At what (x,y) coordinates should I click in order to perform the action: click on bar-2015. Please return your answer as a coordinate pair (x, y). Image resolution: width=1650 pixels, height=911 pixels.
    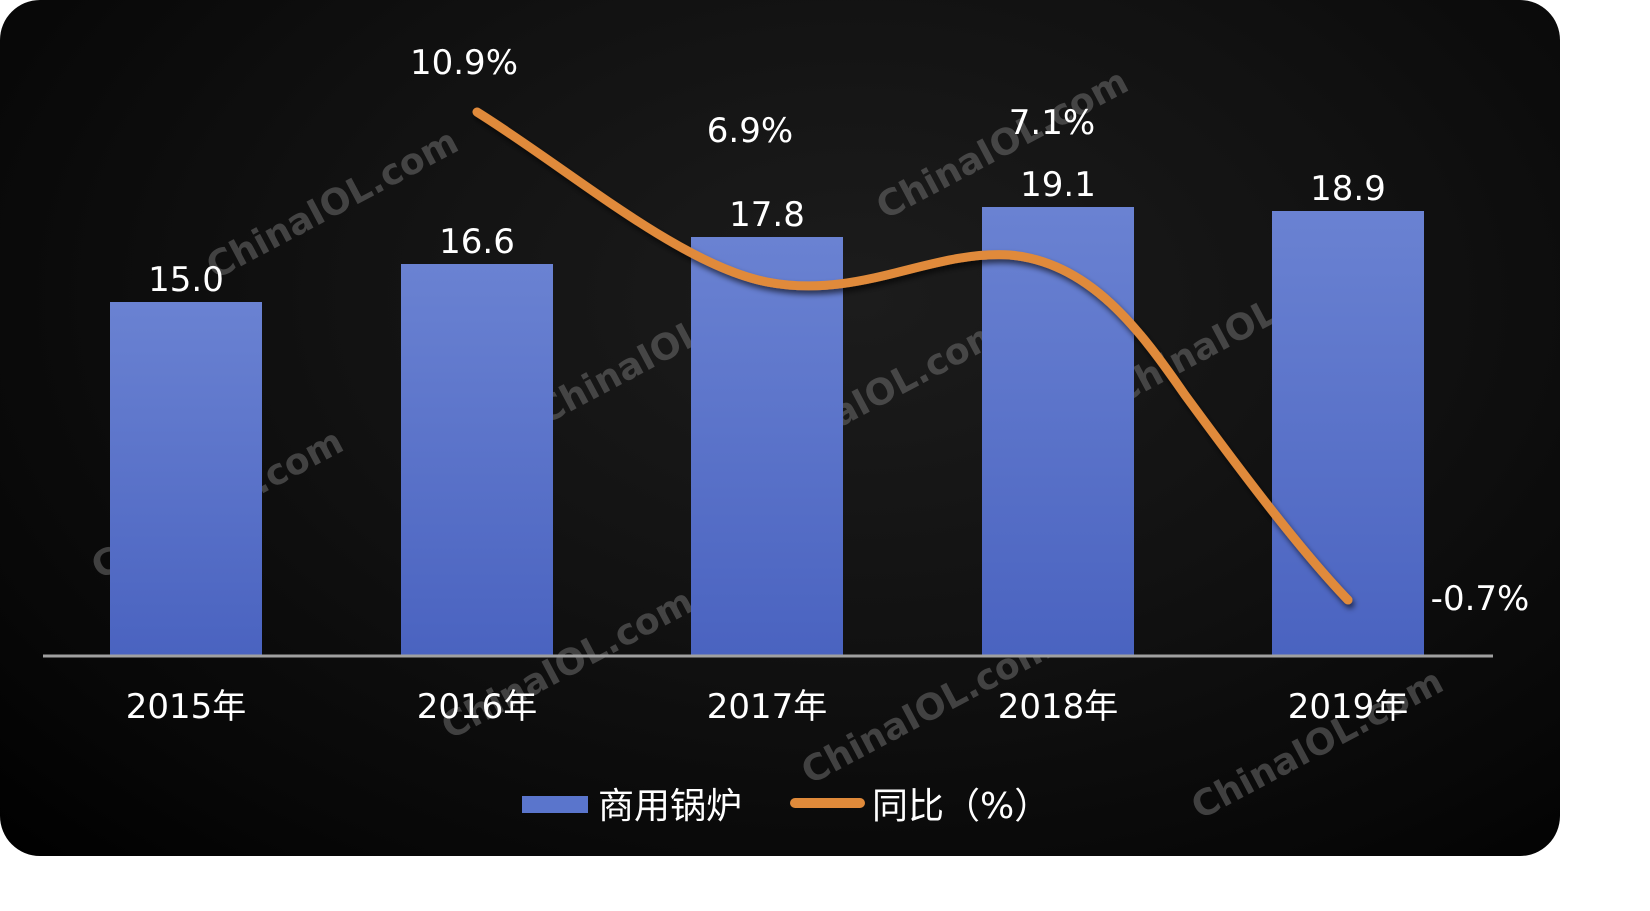
    Looking at the image, I should click on (186, 478).